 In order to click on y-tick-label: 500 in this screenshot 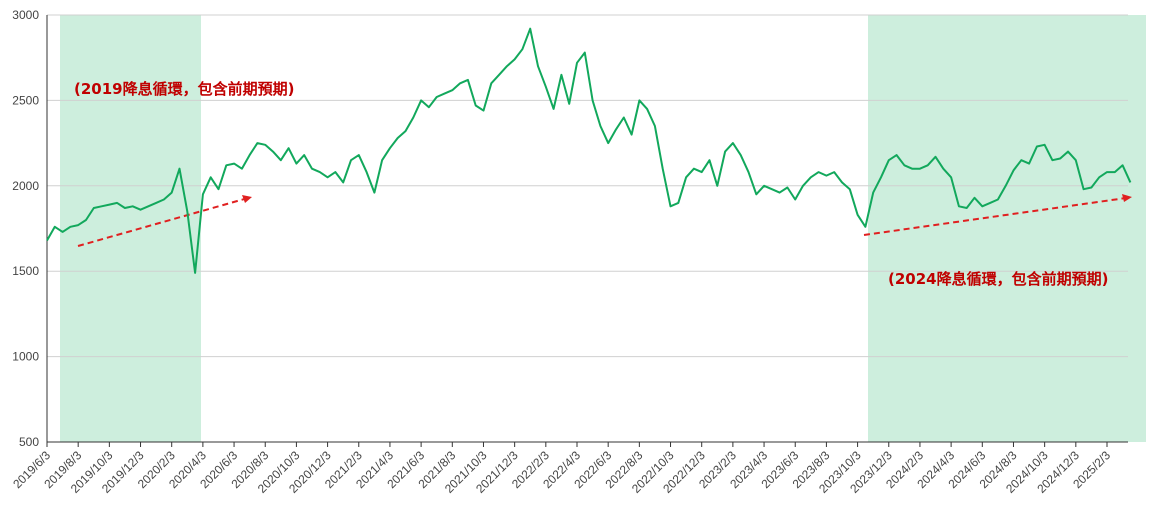, I will do `click(29, 442)`.